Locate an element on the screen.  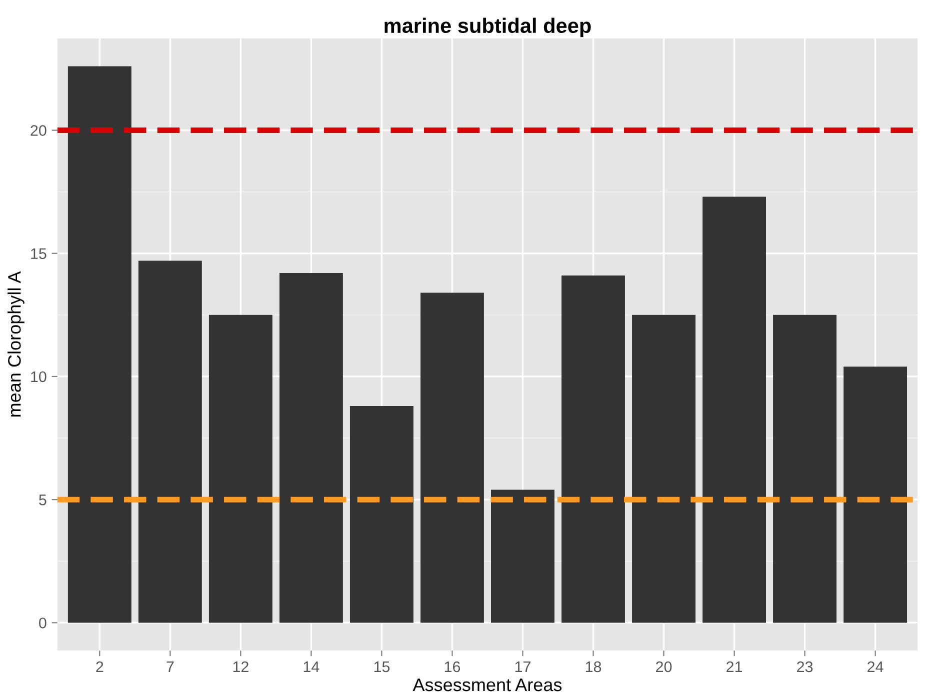
x-tick-label: 24 is located at coordinates (876, 666).